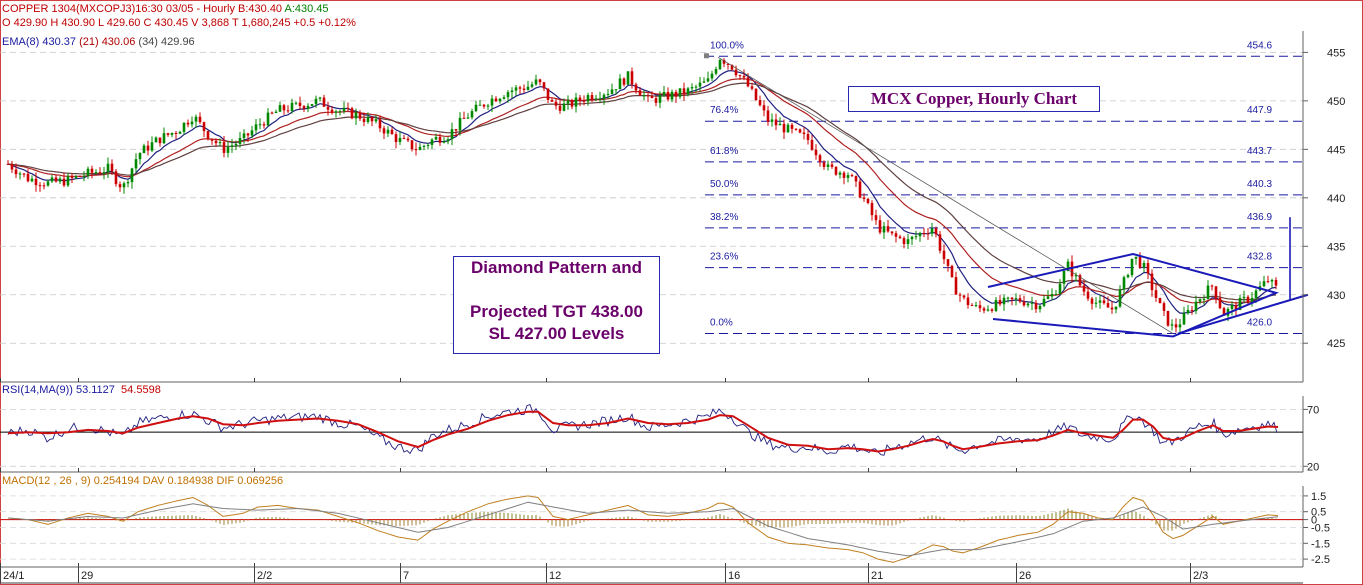 The image size is (1363, 585). What do you see at coordinates (724, 217) in the screenshot?
I see `fib-level-label: 38.2%` at bounding box center [724, 217].